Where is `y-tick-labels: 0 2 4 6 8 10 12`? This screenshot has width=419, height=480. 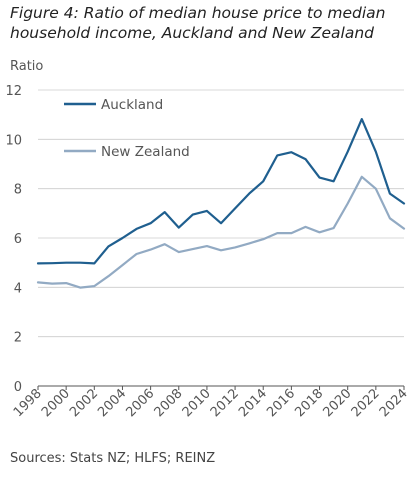
y-tick-labels: 0 2 4 6 8 10 12 is located at coordinates (13, 239).